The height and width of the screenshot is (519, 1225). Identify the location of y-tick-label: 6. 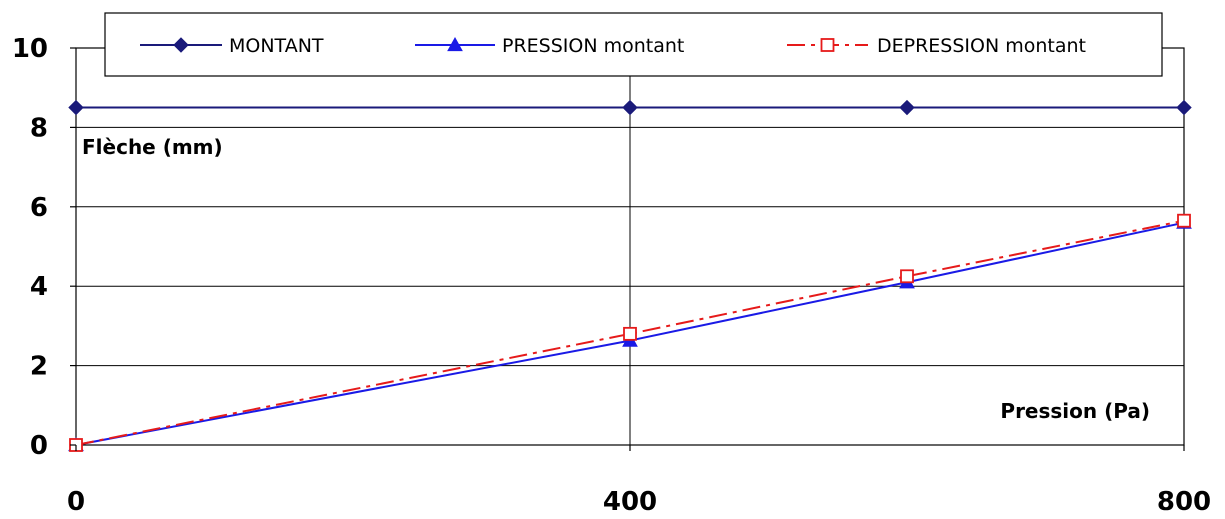
(39, 208).